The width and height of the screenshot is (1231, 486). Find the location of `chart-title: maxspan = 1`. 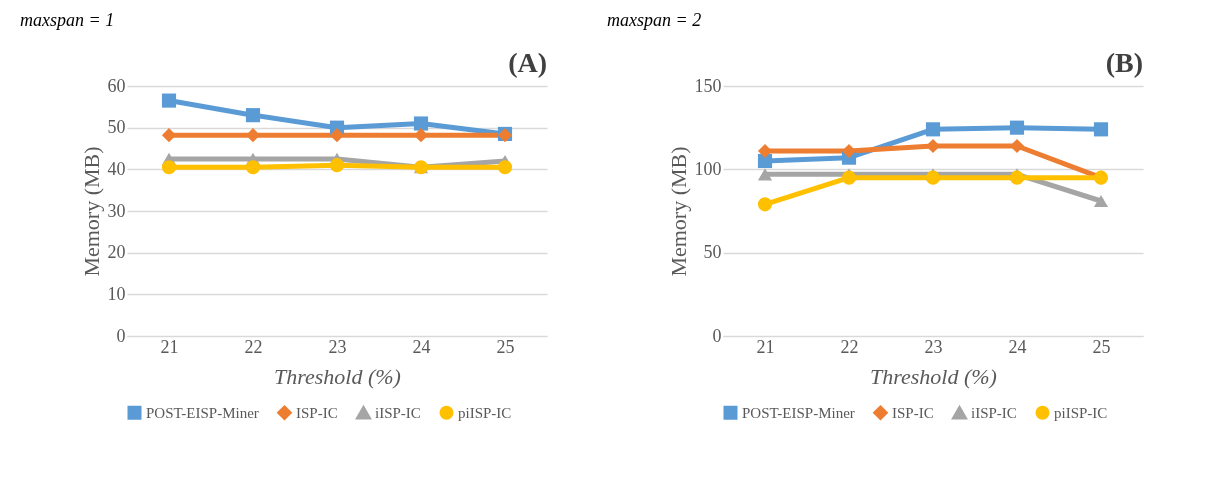

chart-title: maxspan = 1 is located at coordinates (67, 20).